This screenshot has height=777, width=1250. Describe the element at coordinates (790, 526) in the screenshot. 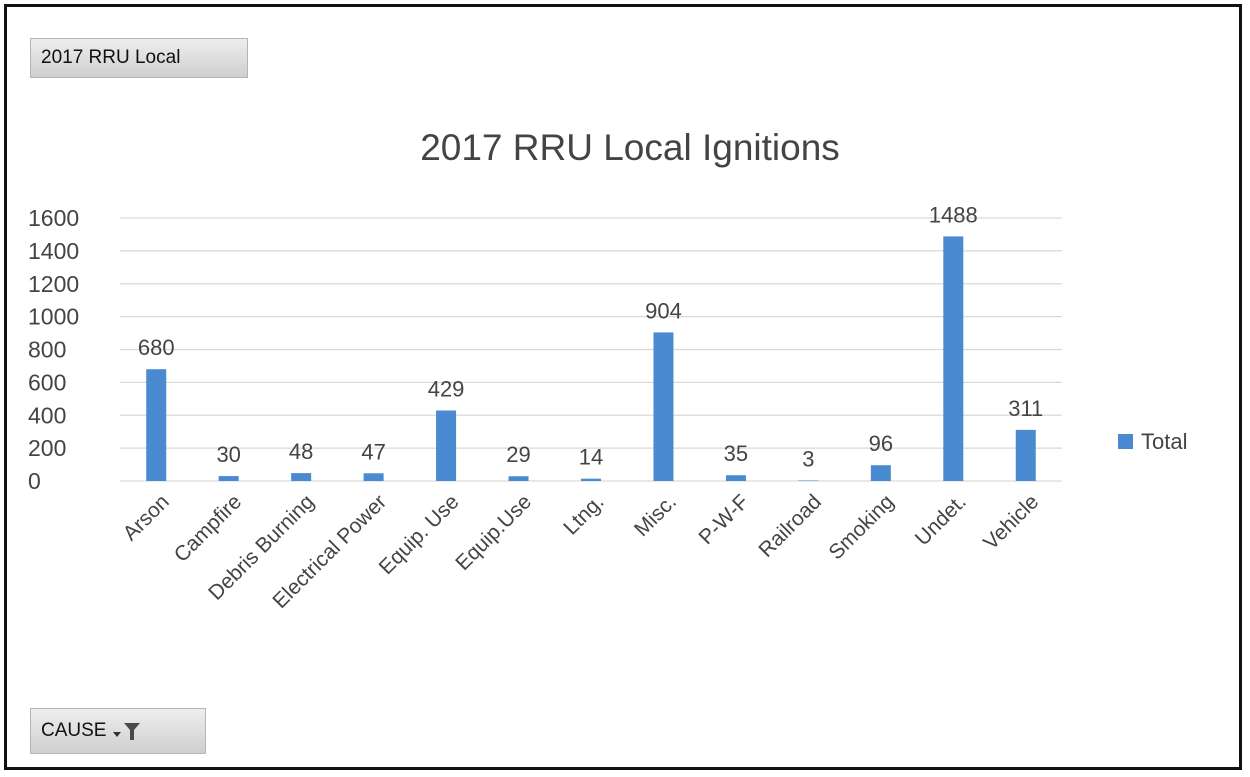

I see `x-tick-label: Railroad` at that location.